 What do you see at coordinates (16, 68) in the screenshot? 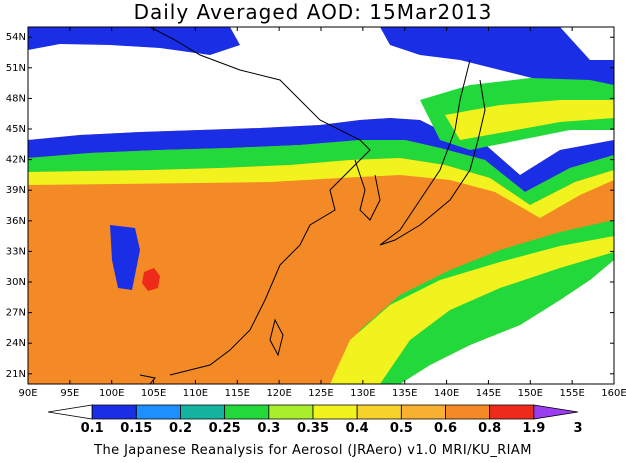
I see `lat-label-51N: 51N` at bounding box center [16, 68].